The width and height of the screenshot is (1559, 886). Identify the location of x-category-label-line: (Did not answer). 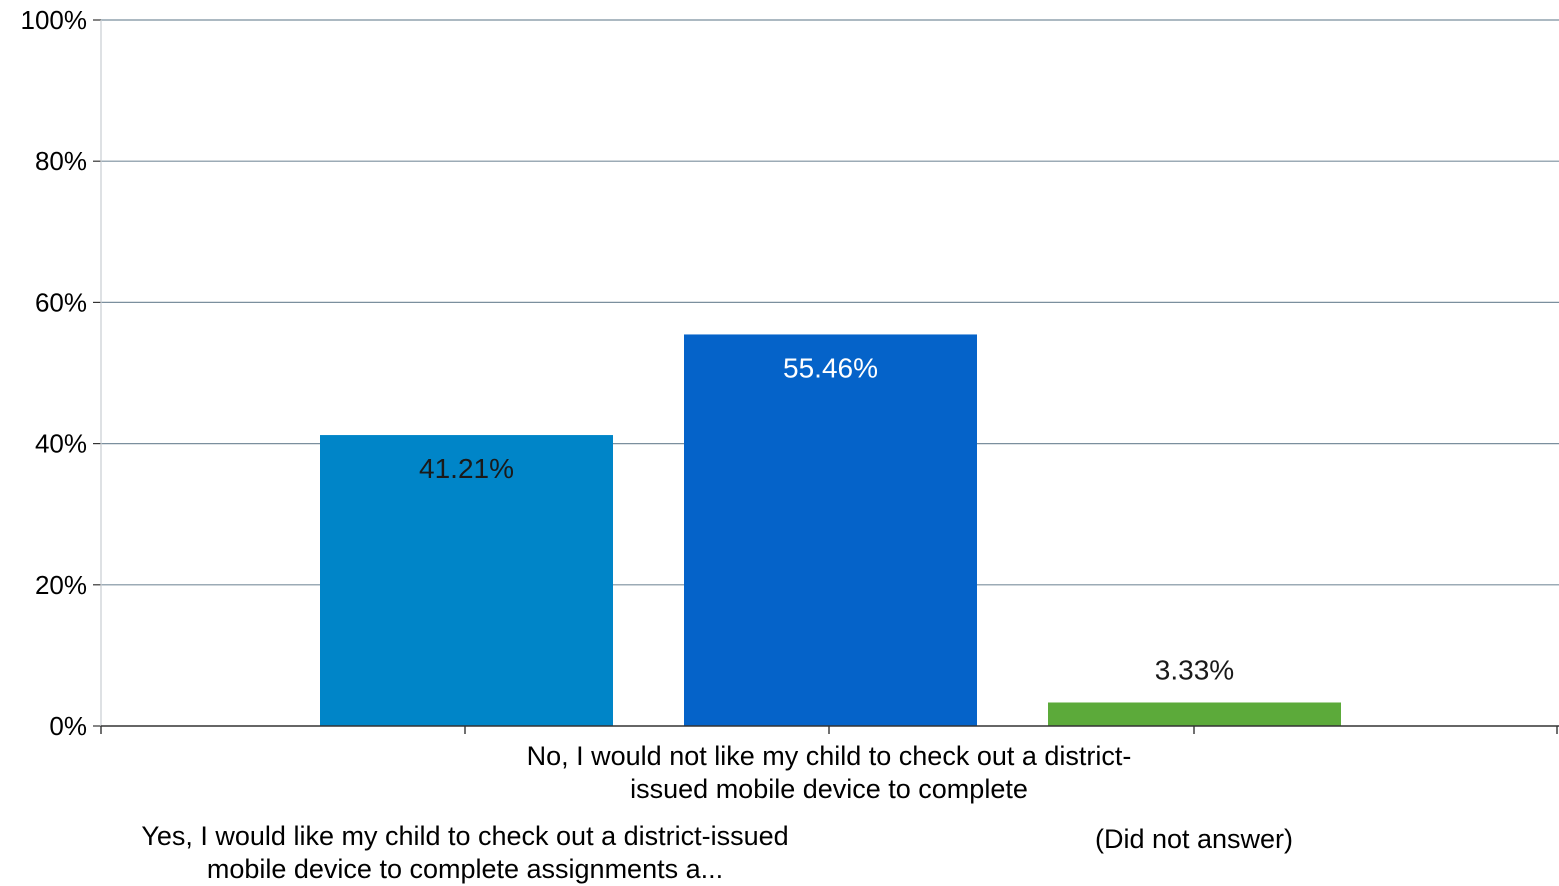
(1194, 839).